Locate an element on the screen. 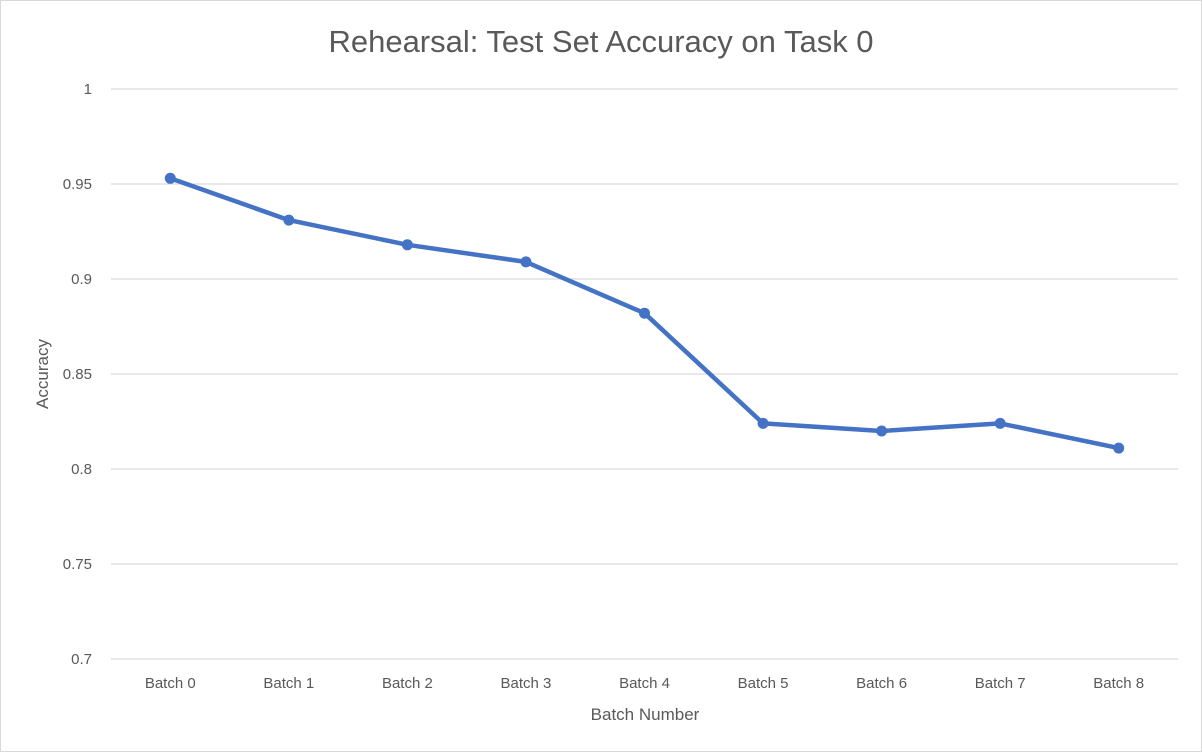  y-tick-label: 0.9 is located at coordinates (81, 279).